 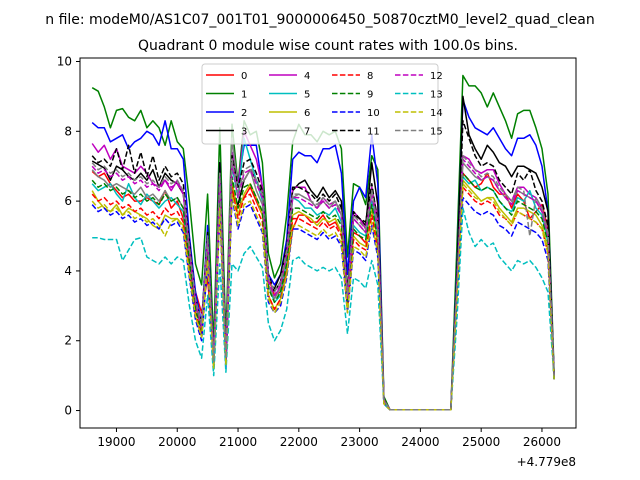 I want to click on legend-label-14: 14, so click(x=436, y=113).